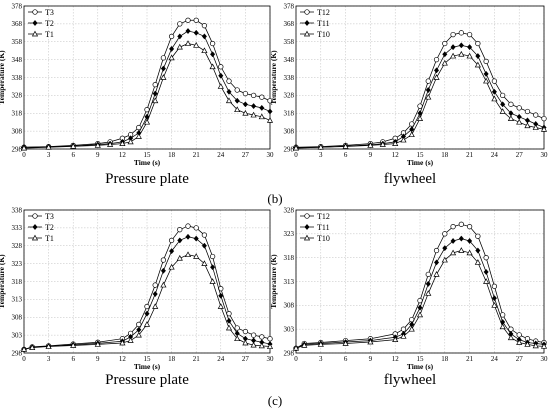  I want to click on y-axis-title-c-right: Temperature (K), so click(273, 281).